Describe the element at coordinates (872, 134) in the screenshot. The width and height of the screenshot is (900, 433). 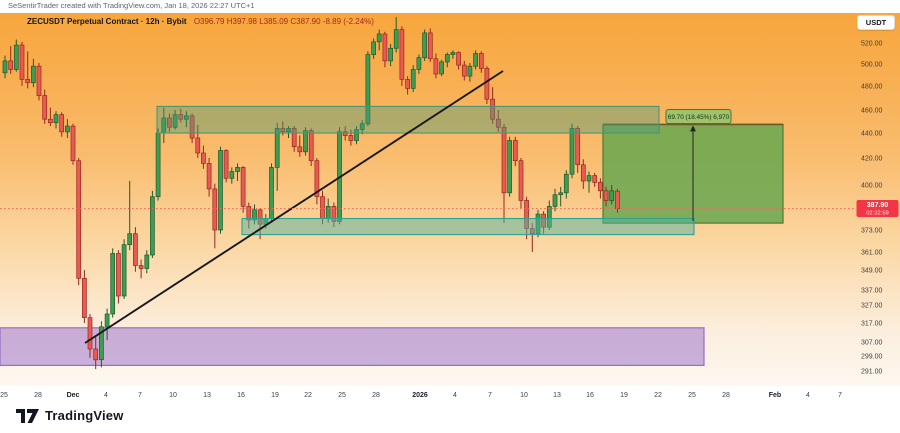
I see `svg-text: 440.00` at that location.